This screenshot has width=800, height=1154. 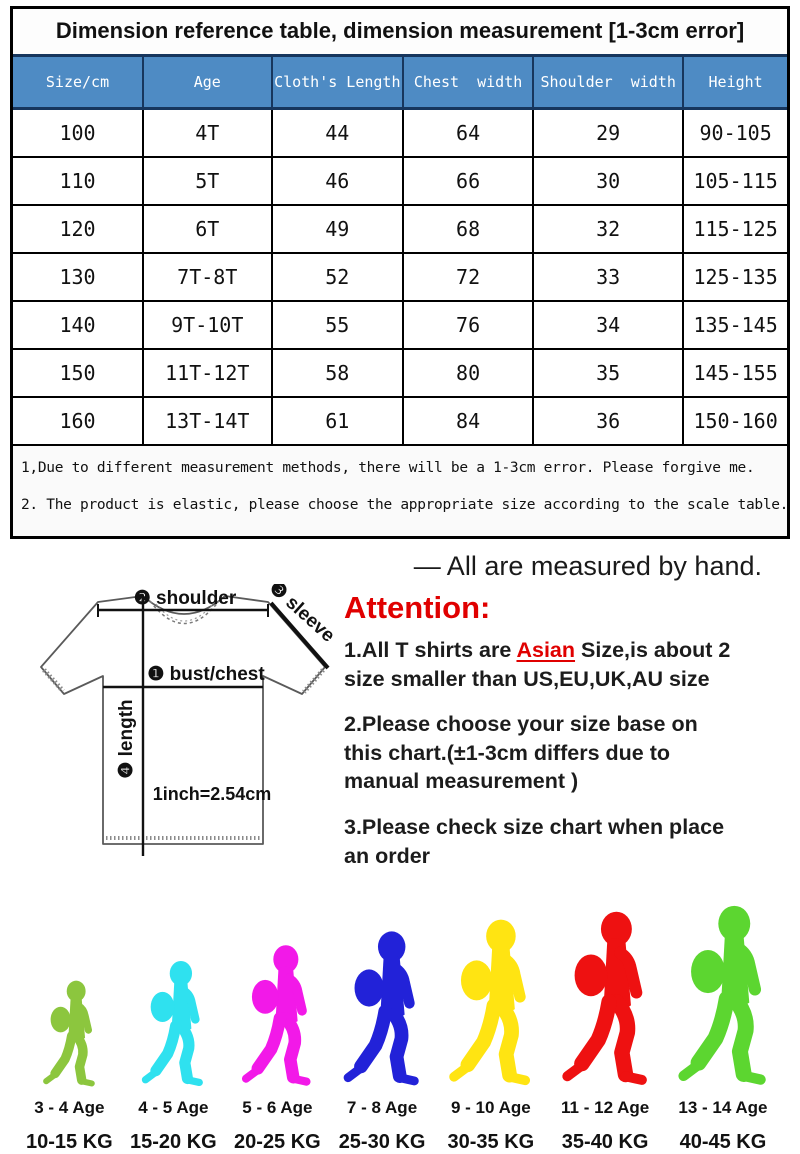 What do you see at coordinates (79, 229) in the screenshot?
I see `table-cell: 120` at bounding box center [79, 229].